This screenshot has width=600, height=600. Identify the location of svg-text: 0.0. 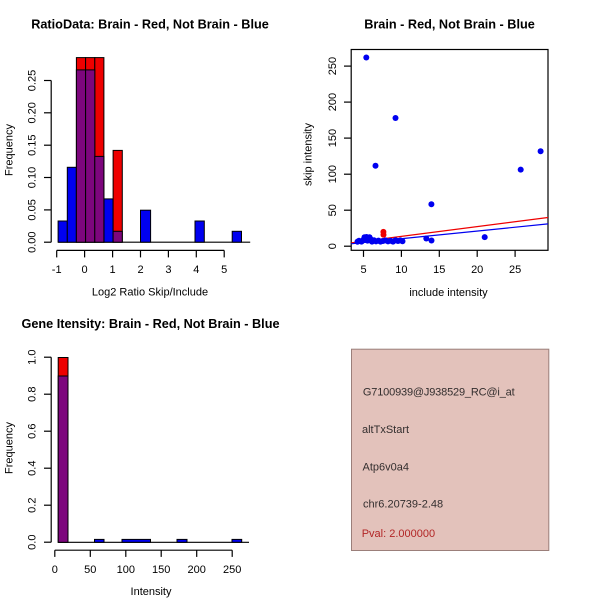
(33, 542).